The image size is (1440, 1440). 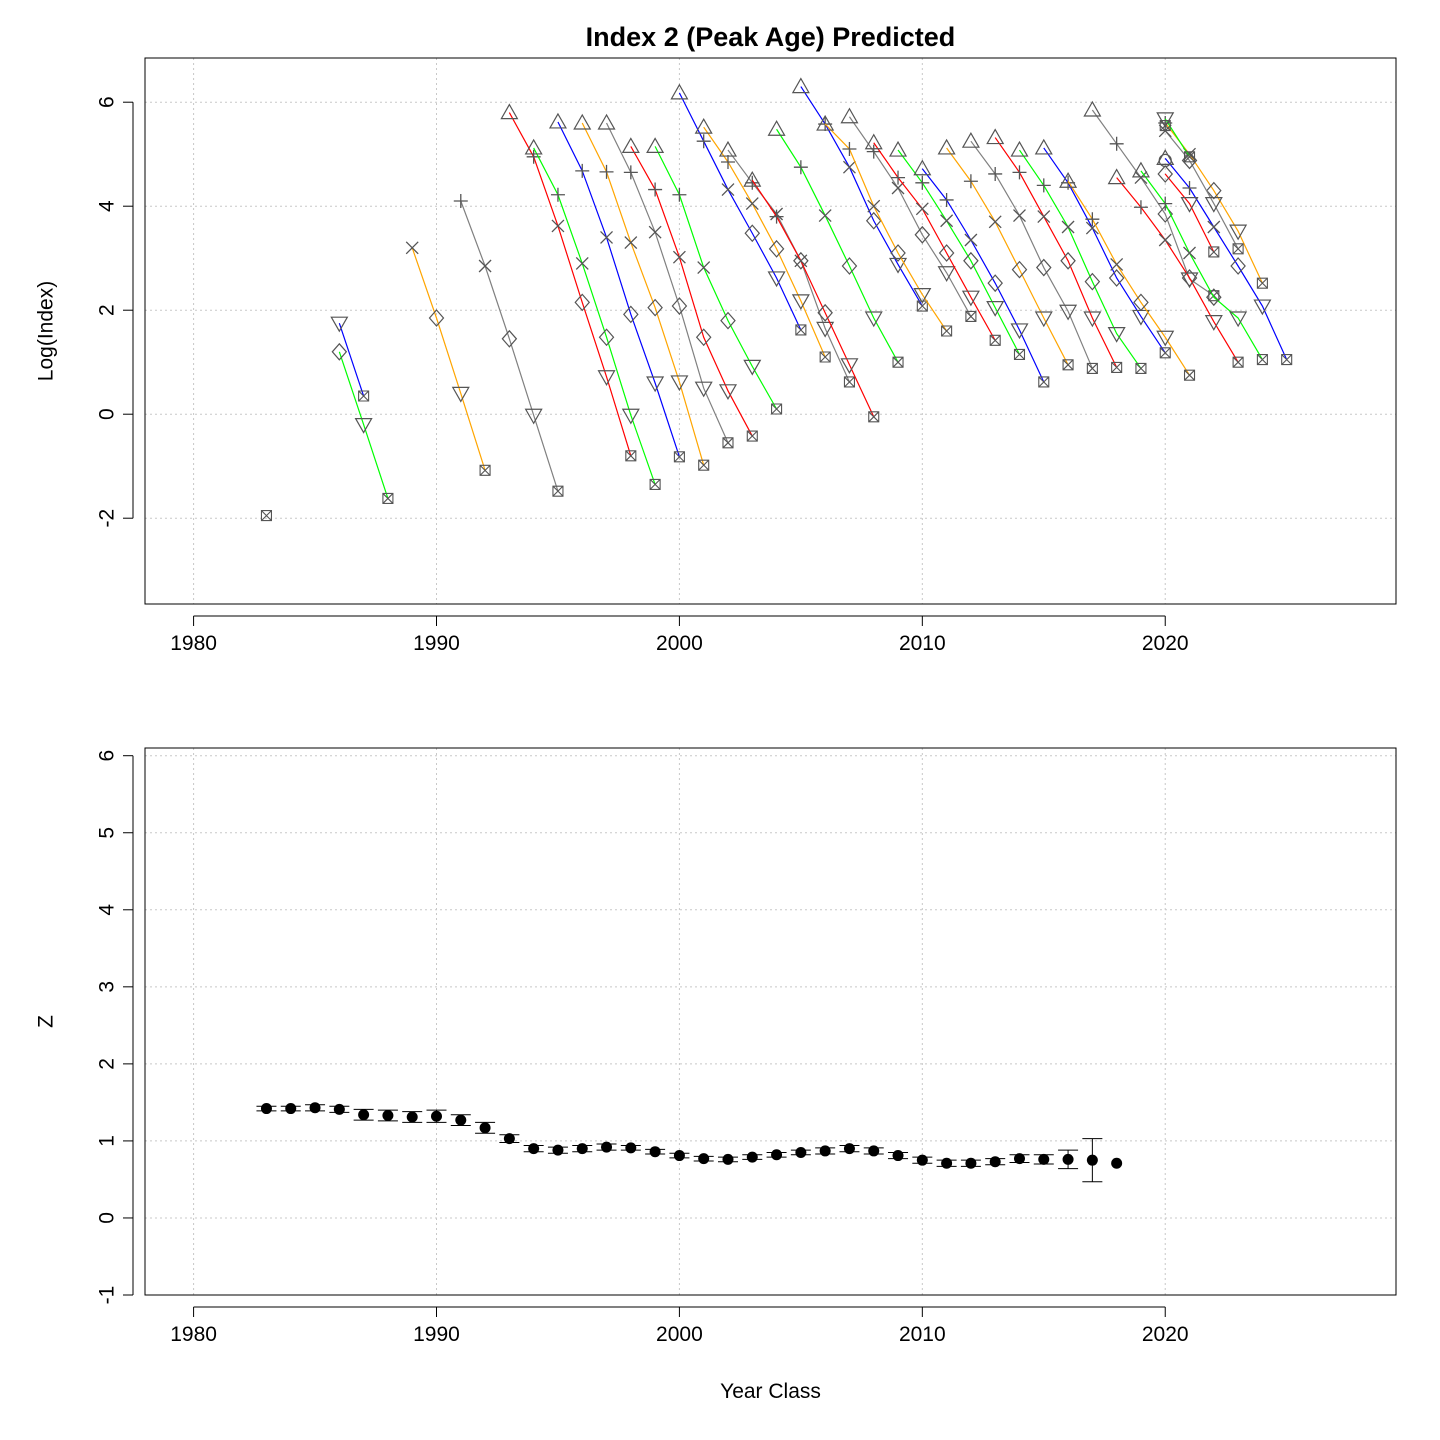 What do you see at coordinates (107, 310) in the screenshot?
I see `y-tick-label: 2` at bounding box center [107, 310].